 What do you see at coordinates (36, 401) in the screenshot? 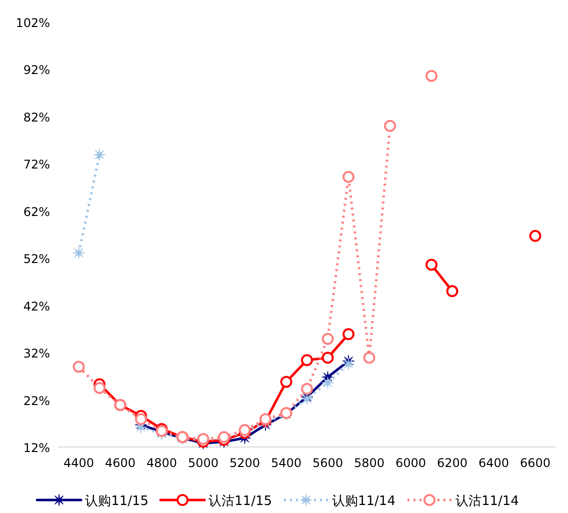
I see `y-tick-label: 22%` at bounding box center [36, 401].